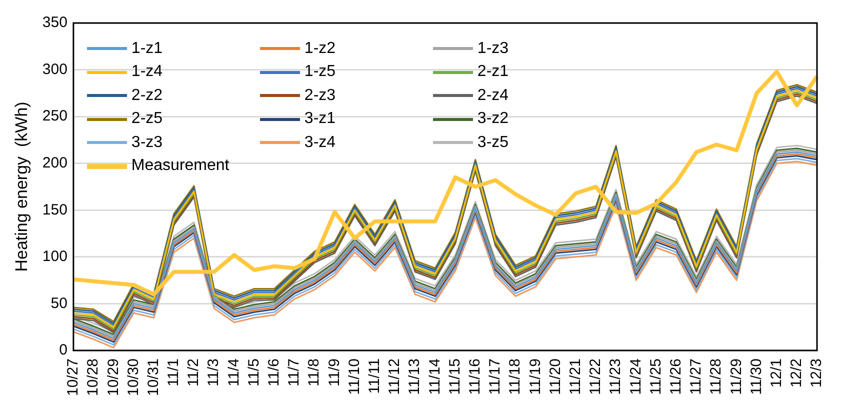 This screenshot has height=407, width=846. I want to click on x-tick-label: 11/25, so click(655, 376).